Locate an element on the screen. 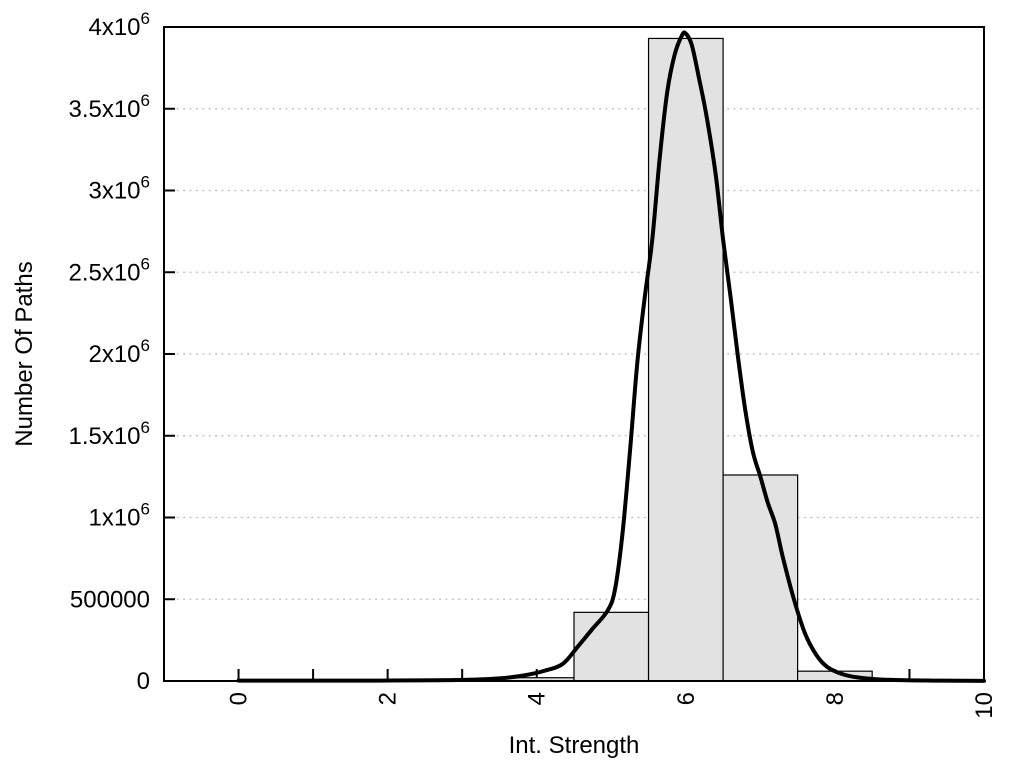  y-tick-label: 3x10⁶ is located at coordinates (119, 189).